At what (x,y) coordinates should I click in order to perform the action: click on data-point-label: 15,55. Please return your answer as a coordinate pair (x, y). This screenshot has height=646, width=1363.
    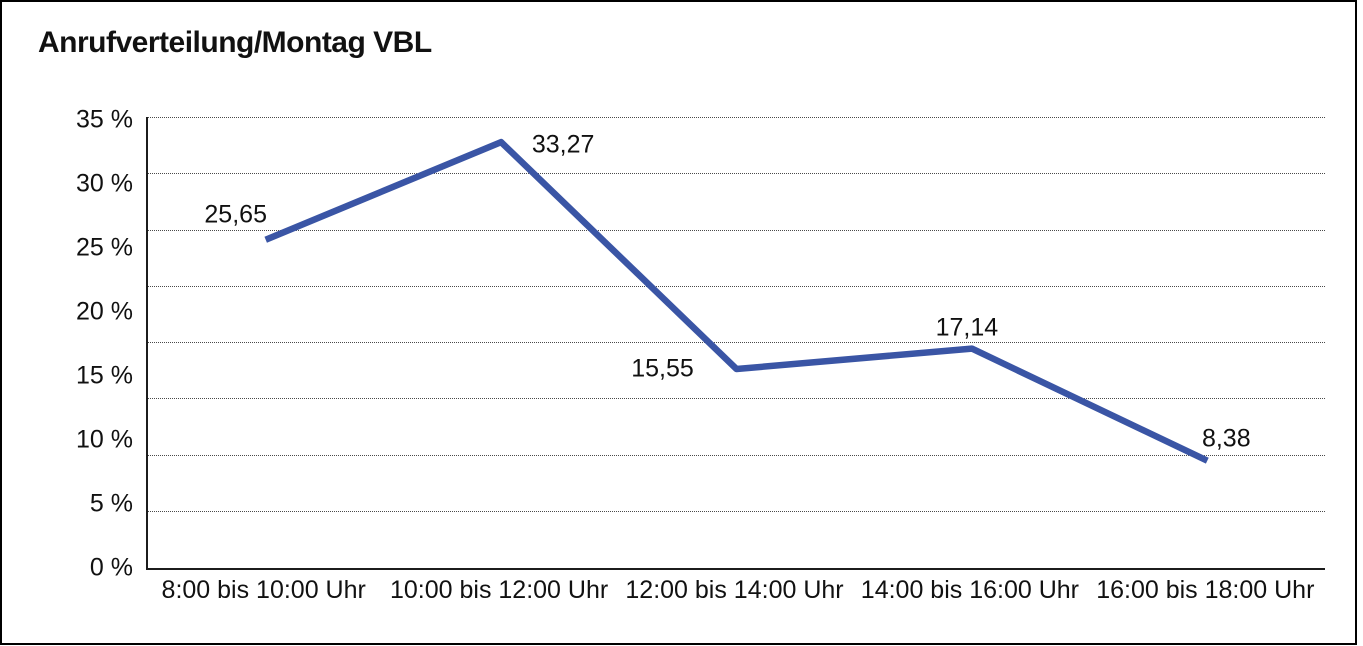
    Looking at the image, I should click on (662, 368).